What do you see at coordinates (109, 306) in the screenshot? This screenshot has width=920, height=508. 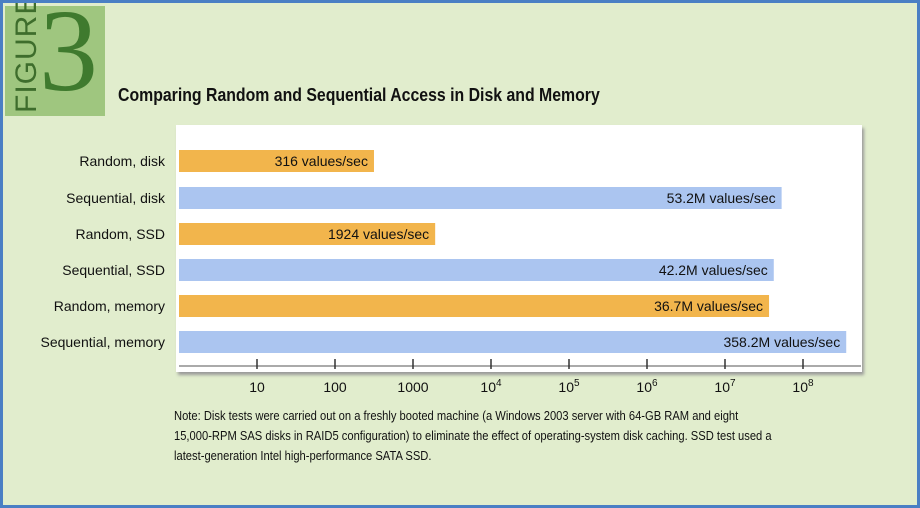 I see `category-label: Random, memory` at bounding box center [109, 306].